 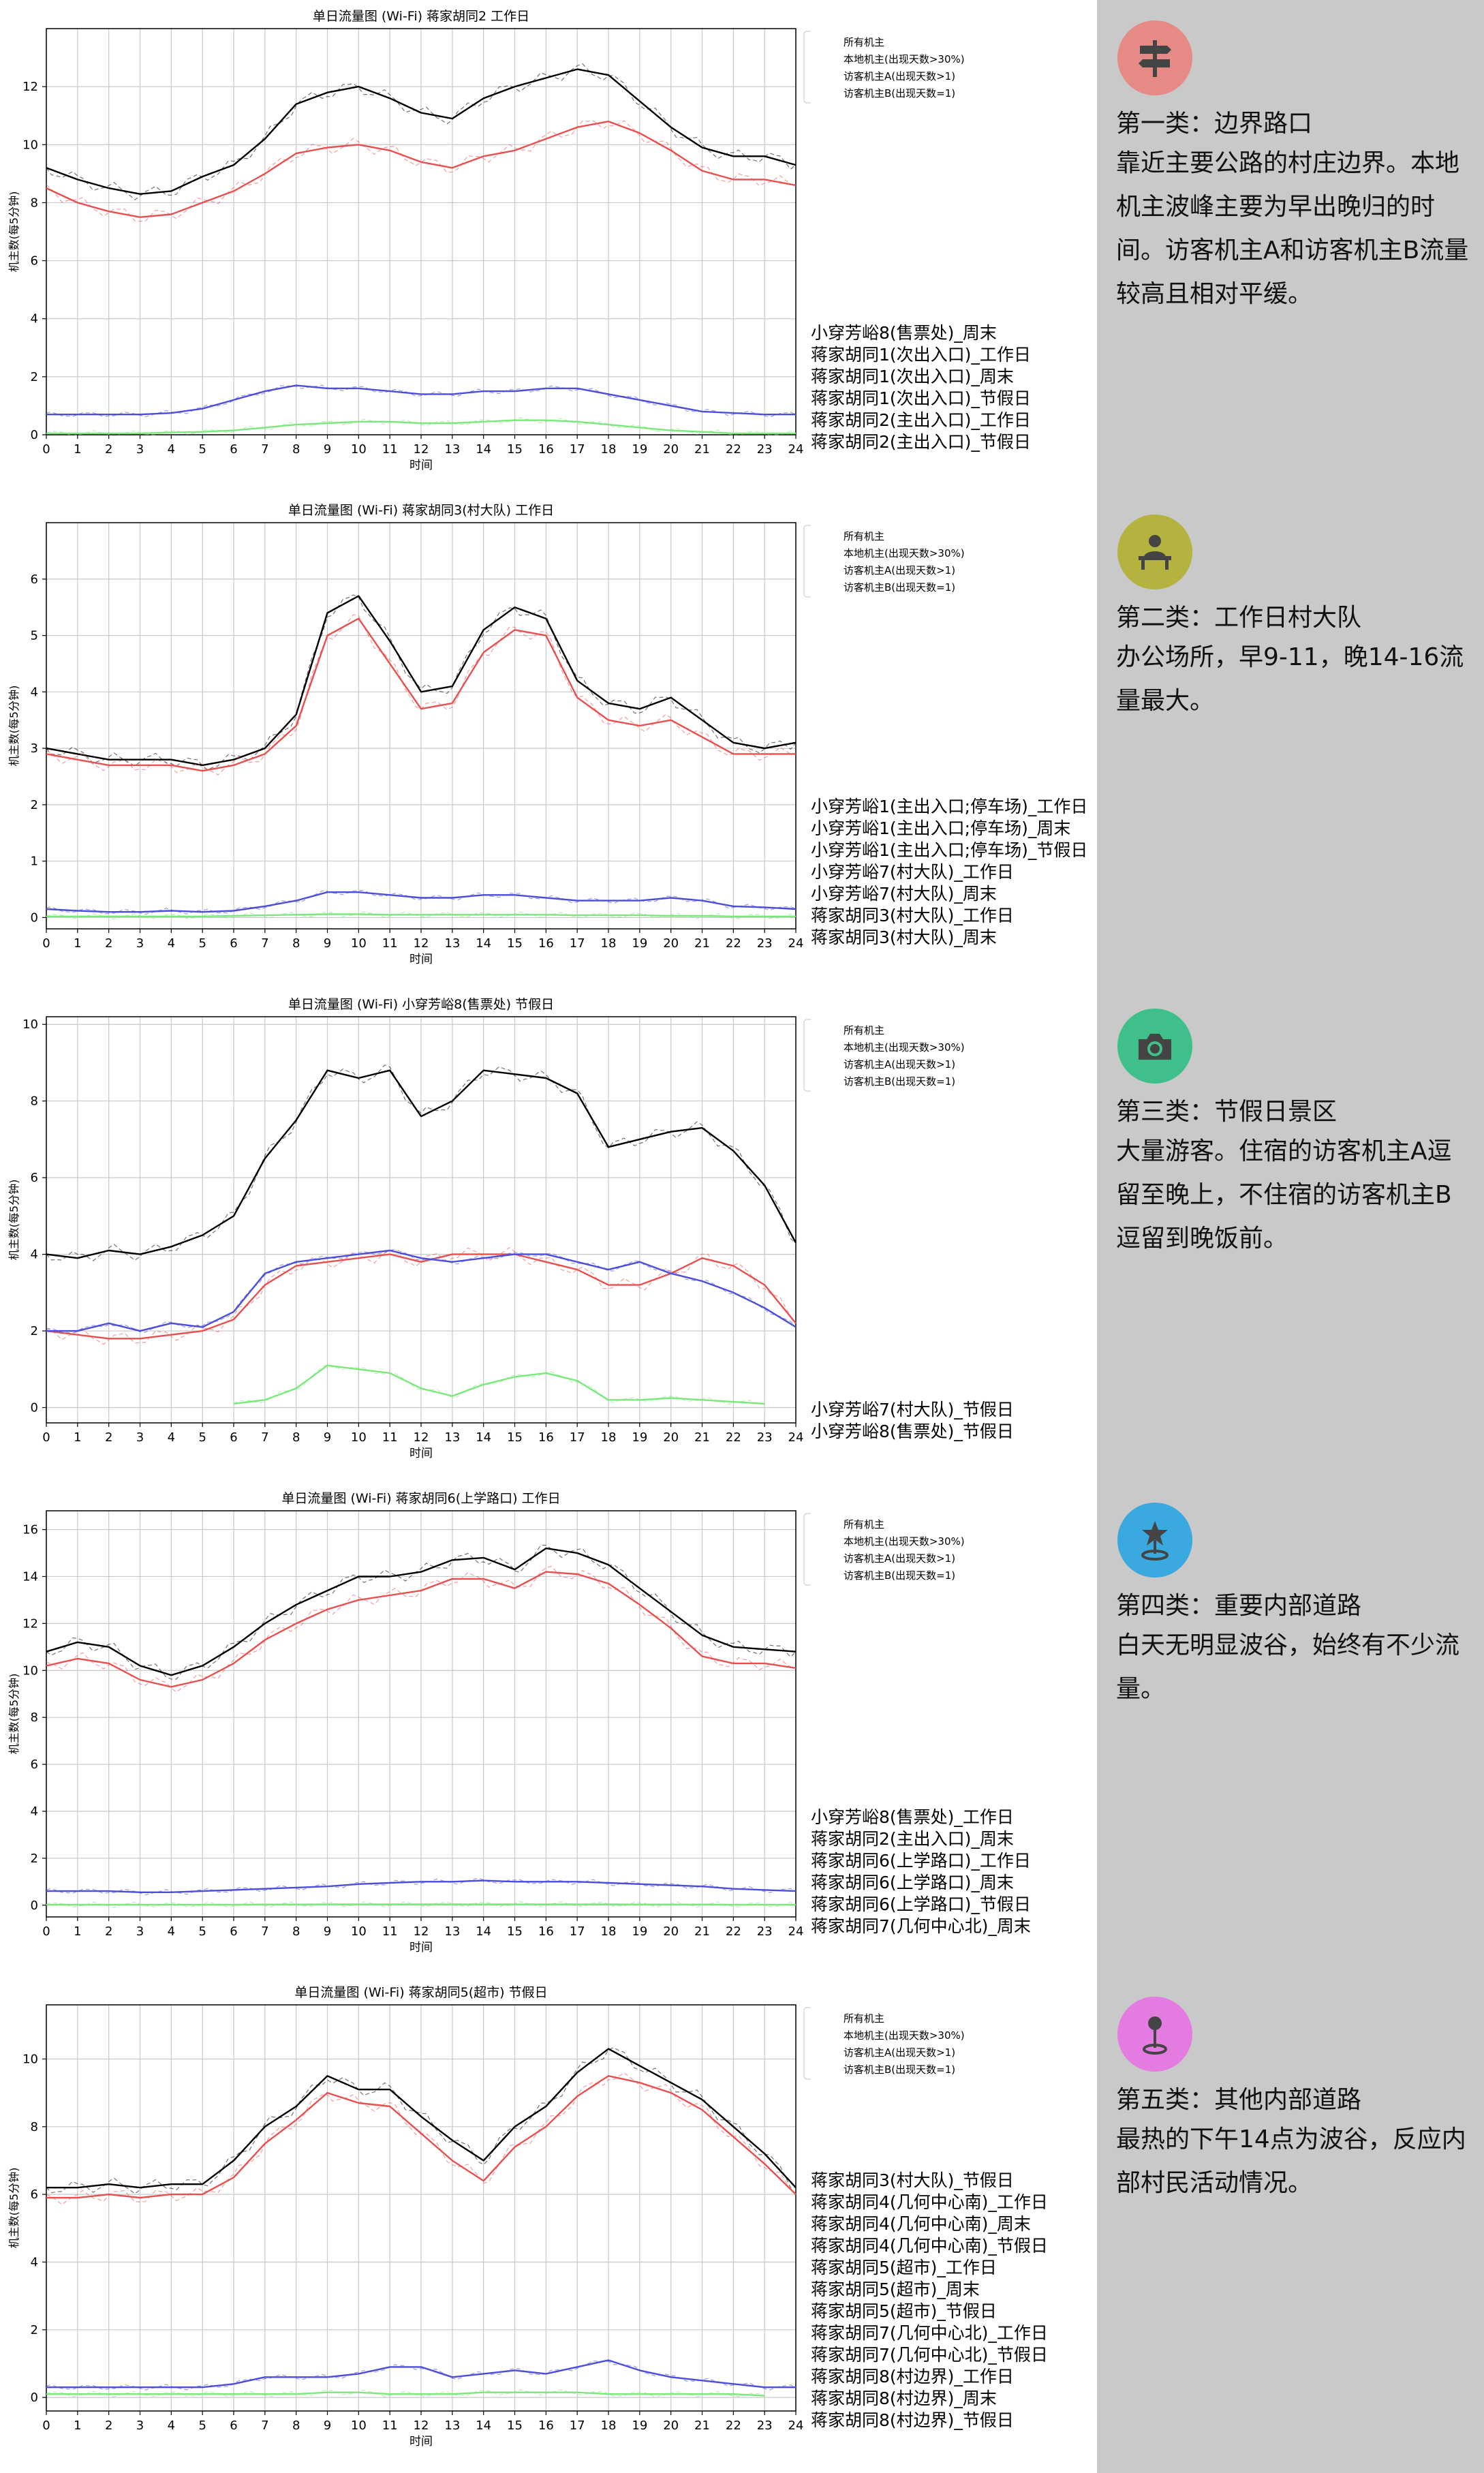 I want to click on station-item: 小穿芳峪1(主出入口;停车场)_工作日, so click(x=950, y=806).